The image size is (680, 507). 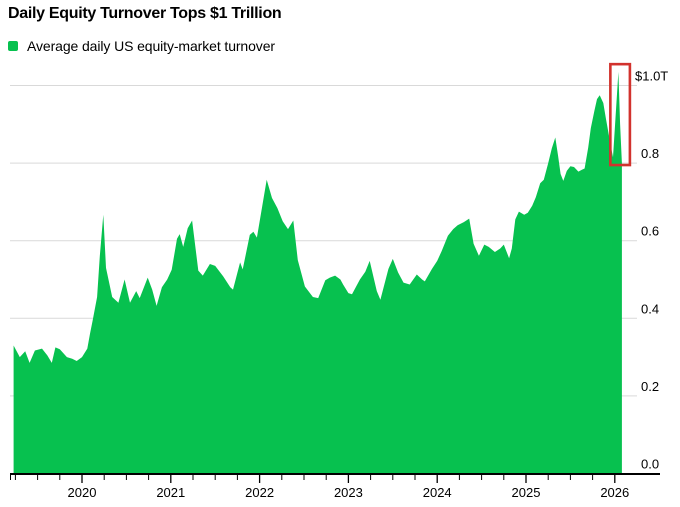 What do you see at coordinates (335, 478) in the screenshot?
I see `axes-group` at bounding box center [335, 478].